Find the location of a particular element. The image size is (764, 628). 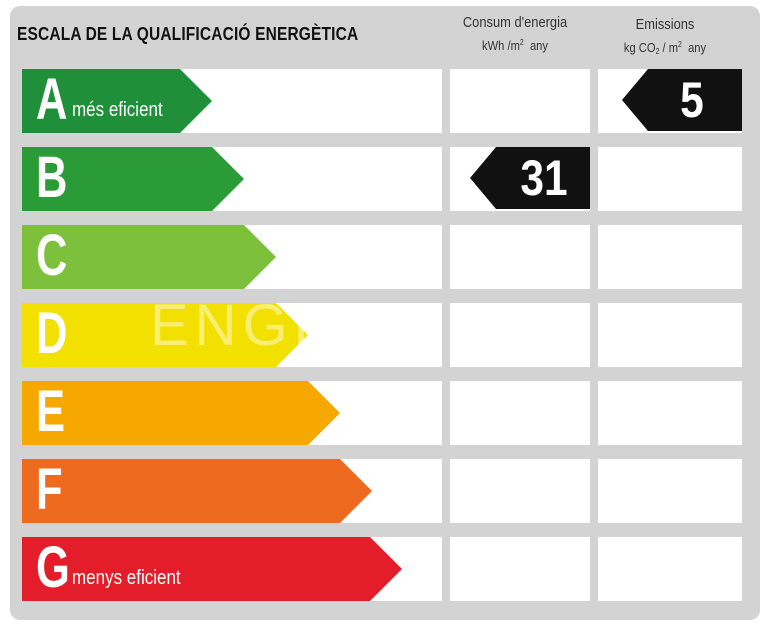

rating-arrow-b: B is located at coordinates (133, 179).